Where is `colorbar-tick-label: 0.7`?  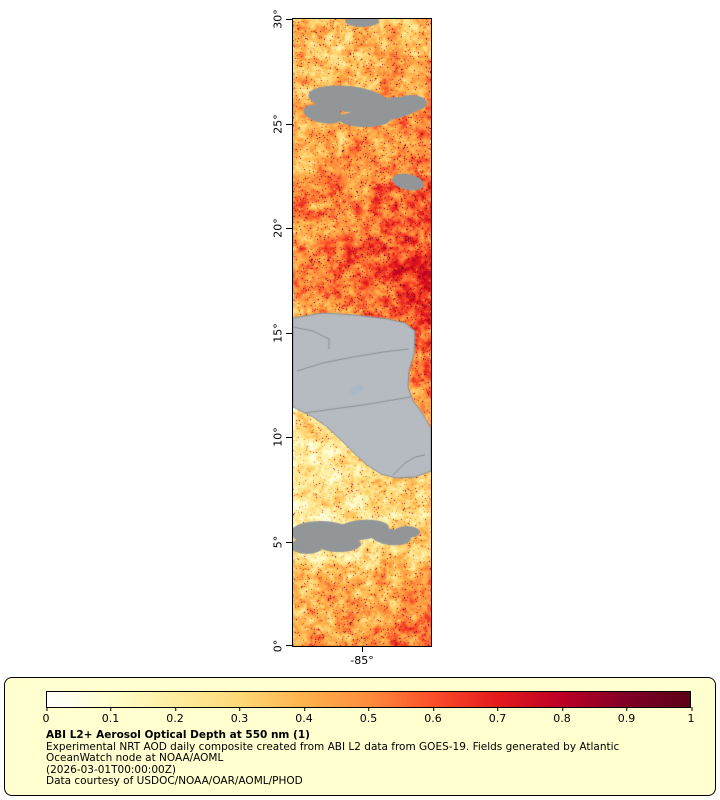
colorbar-tick-label: 0.7 is located at coordinates (497, 716).